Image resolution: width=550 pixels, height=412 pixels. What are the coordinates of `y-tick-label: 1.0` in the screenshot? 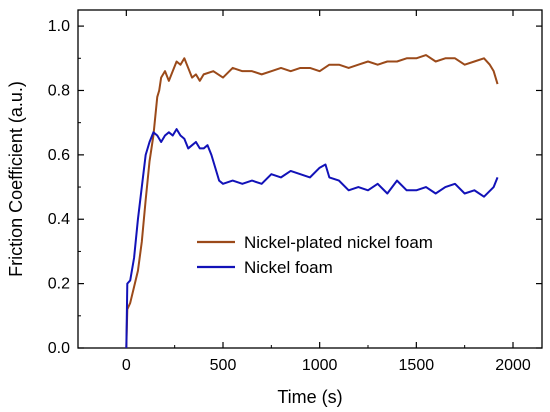 It's located at (59, 26).